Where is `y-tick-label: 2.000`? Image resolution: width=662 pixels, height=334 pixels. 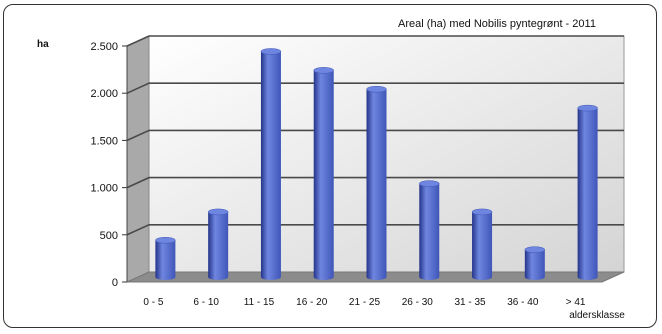
y-tick-label: 2.000 is located at coordinates (104, 94).